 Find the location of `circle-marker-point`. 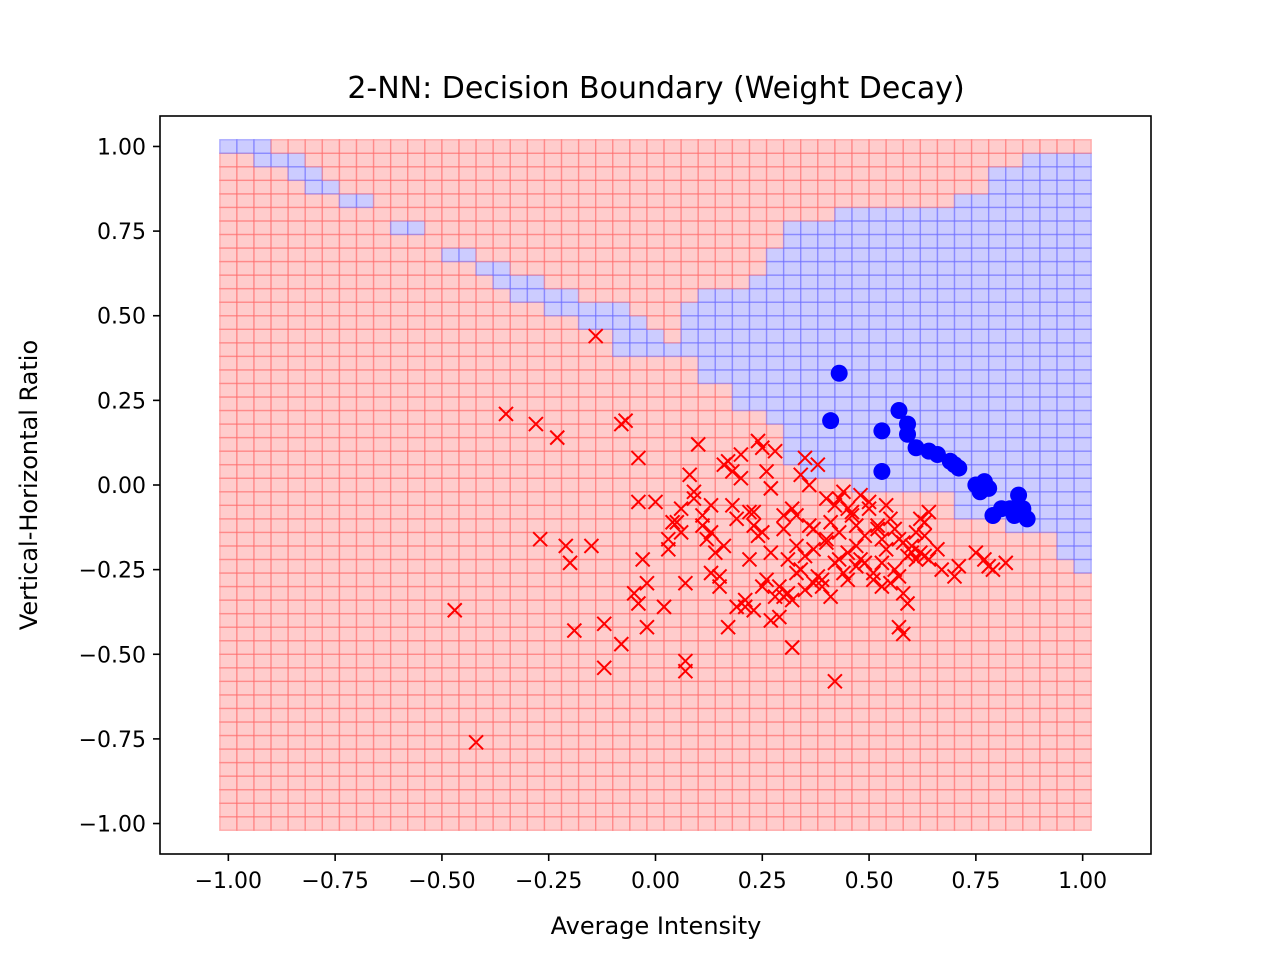

circle-marker-point is located at coordinates (882, 431).